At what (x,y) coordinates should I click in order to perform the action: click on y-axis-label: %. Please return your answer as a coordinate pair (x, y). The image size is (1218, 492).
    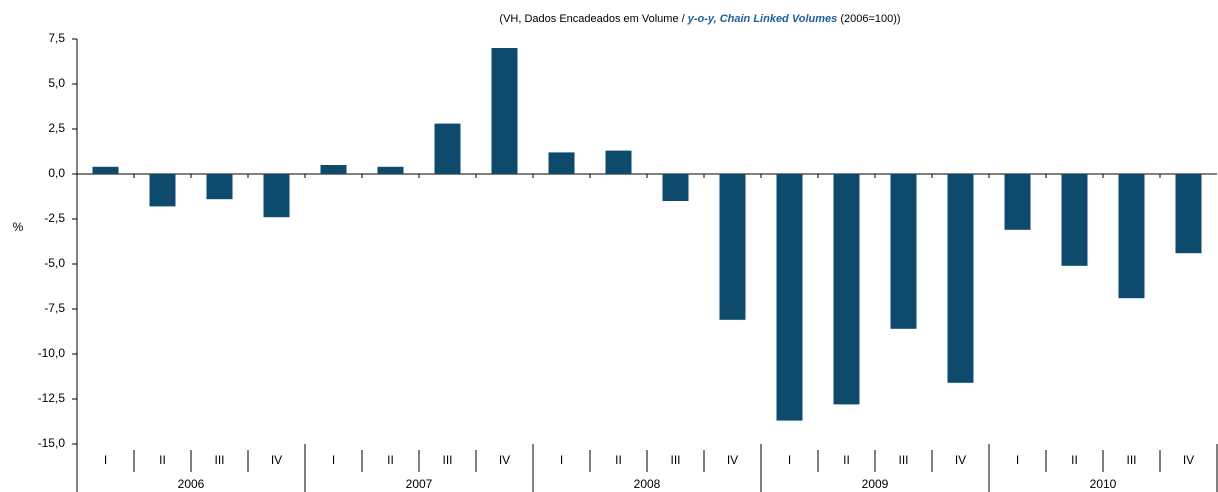
    Looking at the image, I should click on (18, 227).